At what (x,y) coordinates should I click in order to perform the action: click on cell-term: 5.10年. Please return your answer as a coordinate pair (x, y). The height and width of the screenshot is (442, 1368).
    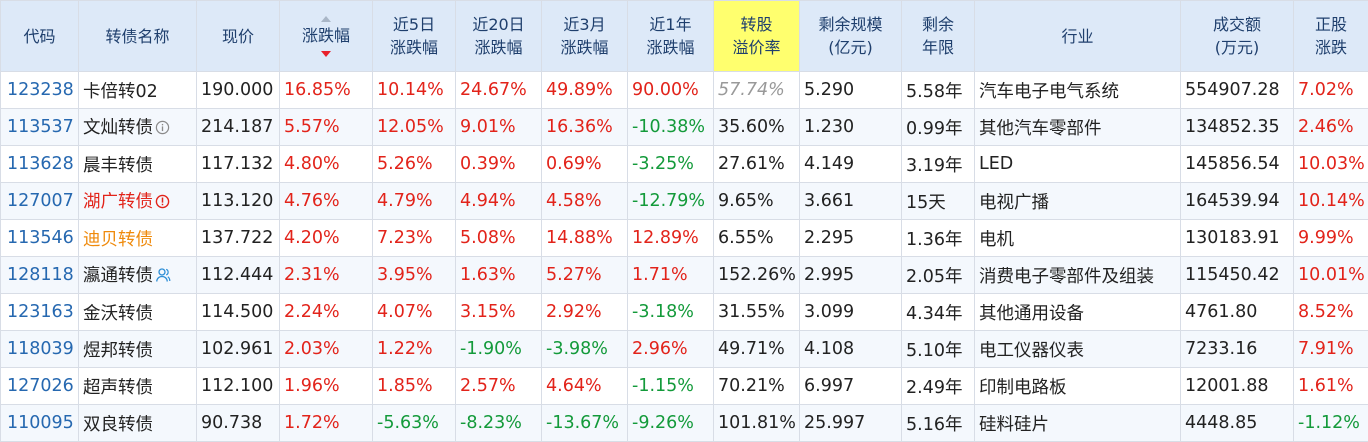
    Looking at the image, I should click on (938, 349).